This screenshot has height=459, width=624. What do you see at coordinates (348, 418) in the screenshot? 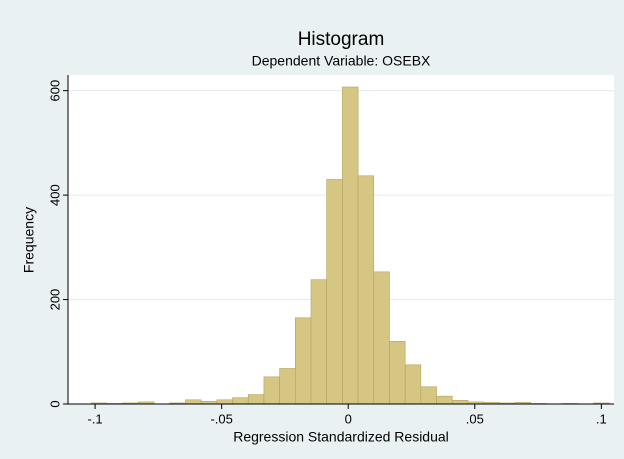
I see `x-tick-label: 0` at bounding box center [348, 418].